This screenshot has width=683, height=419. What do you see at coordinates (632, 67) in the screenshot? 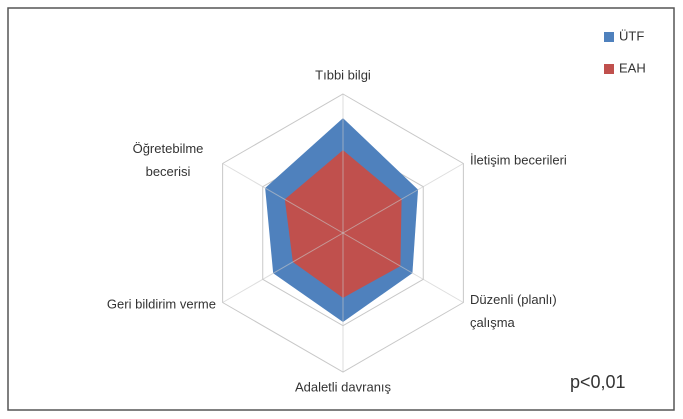
I see `legend-label: EAH` at bounding box center [632, 67].